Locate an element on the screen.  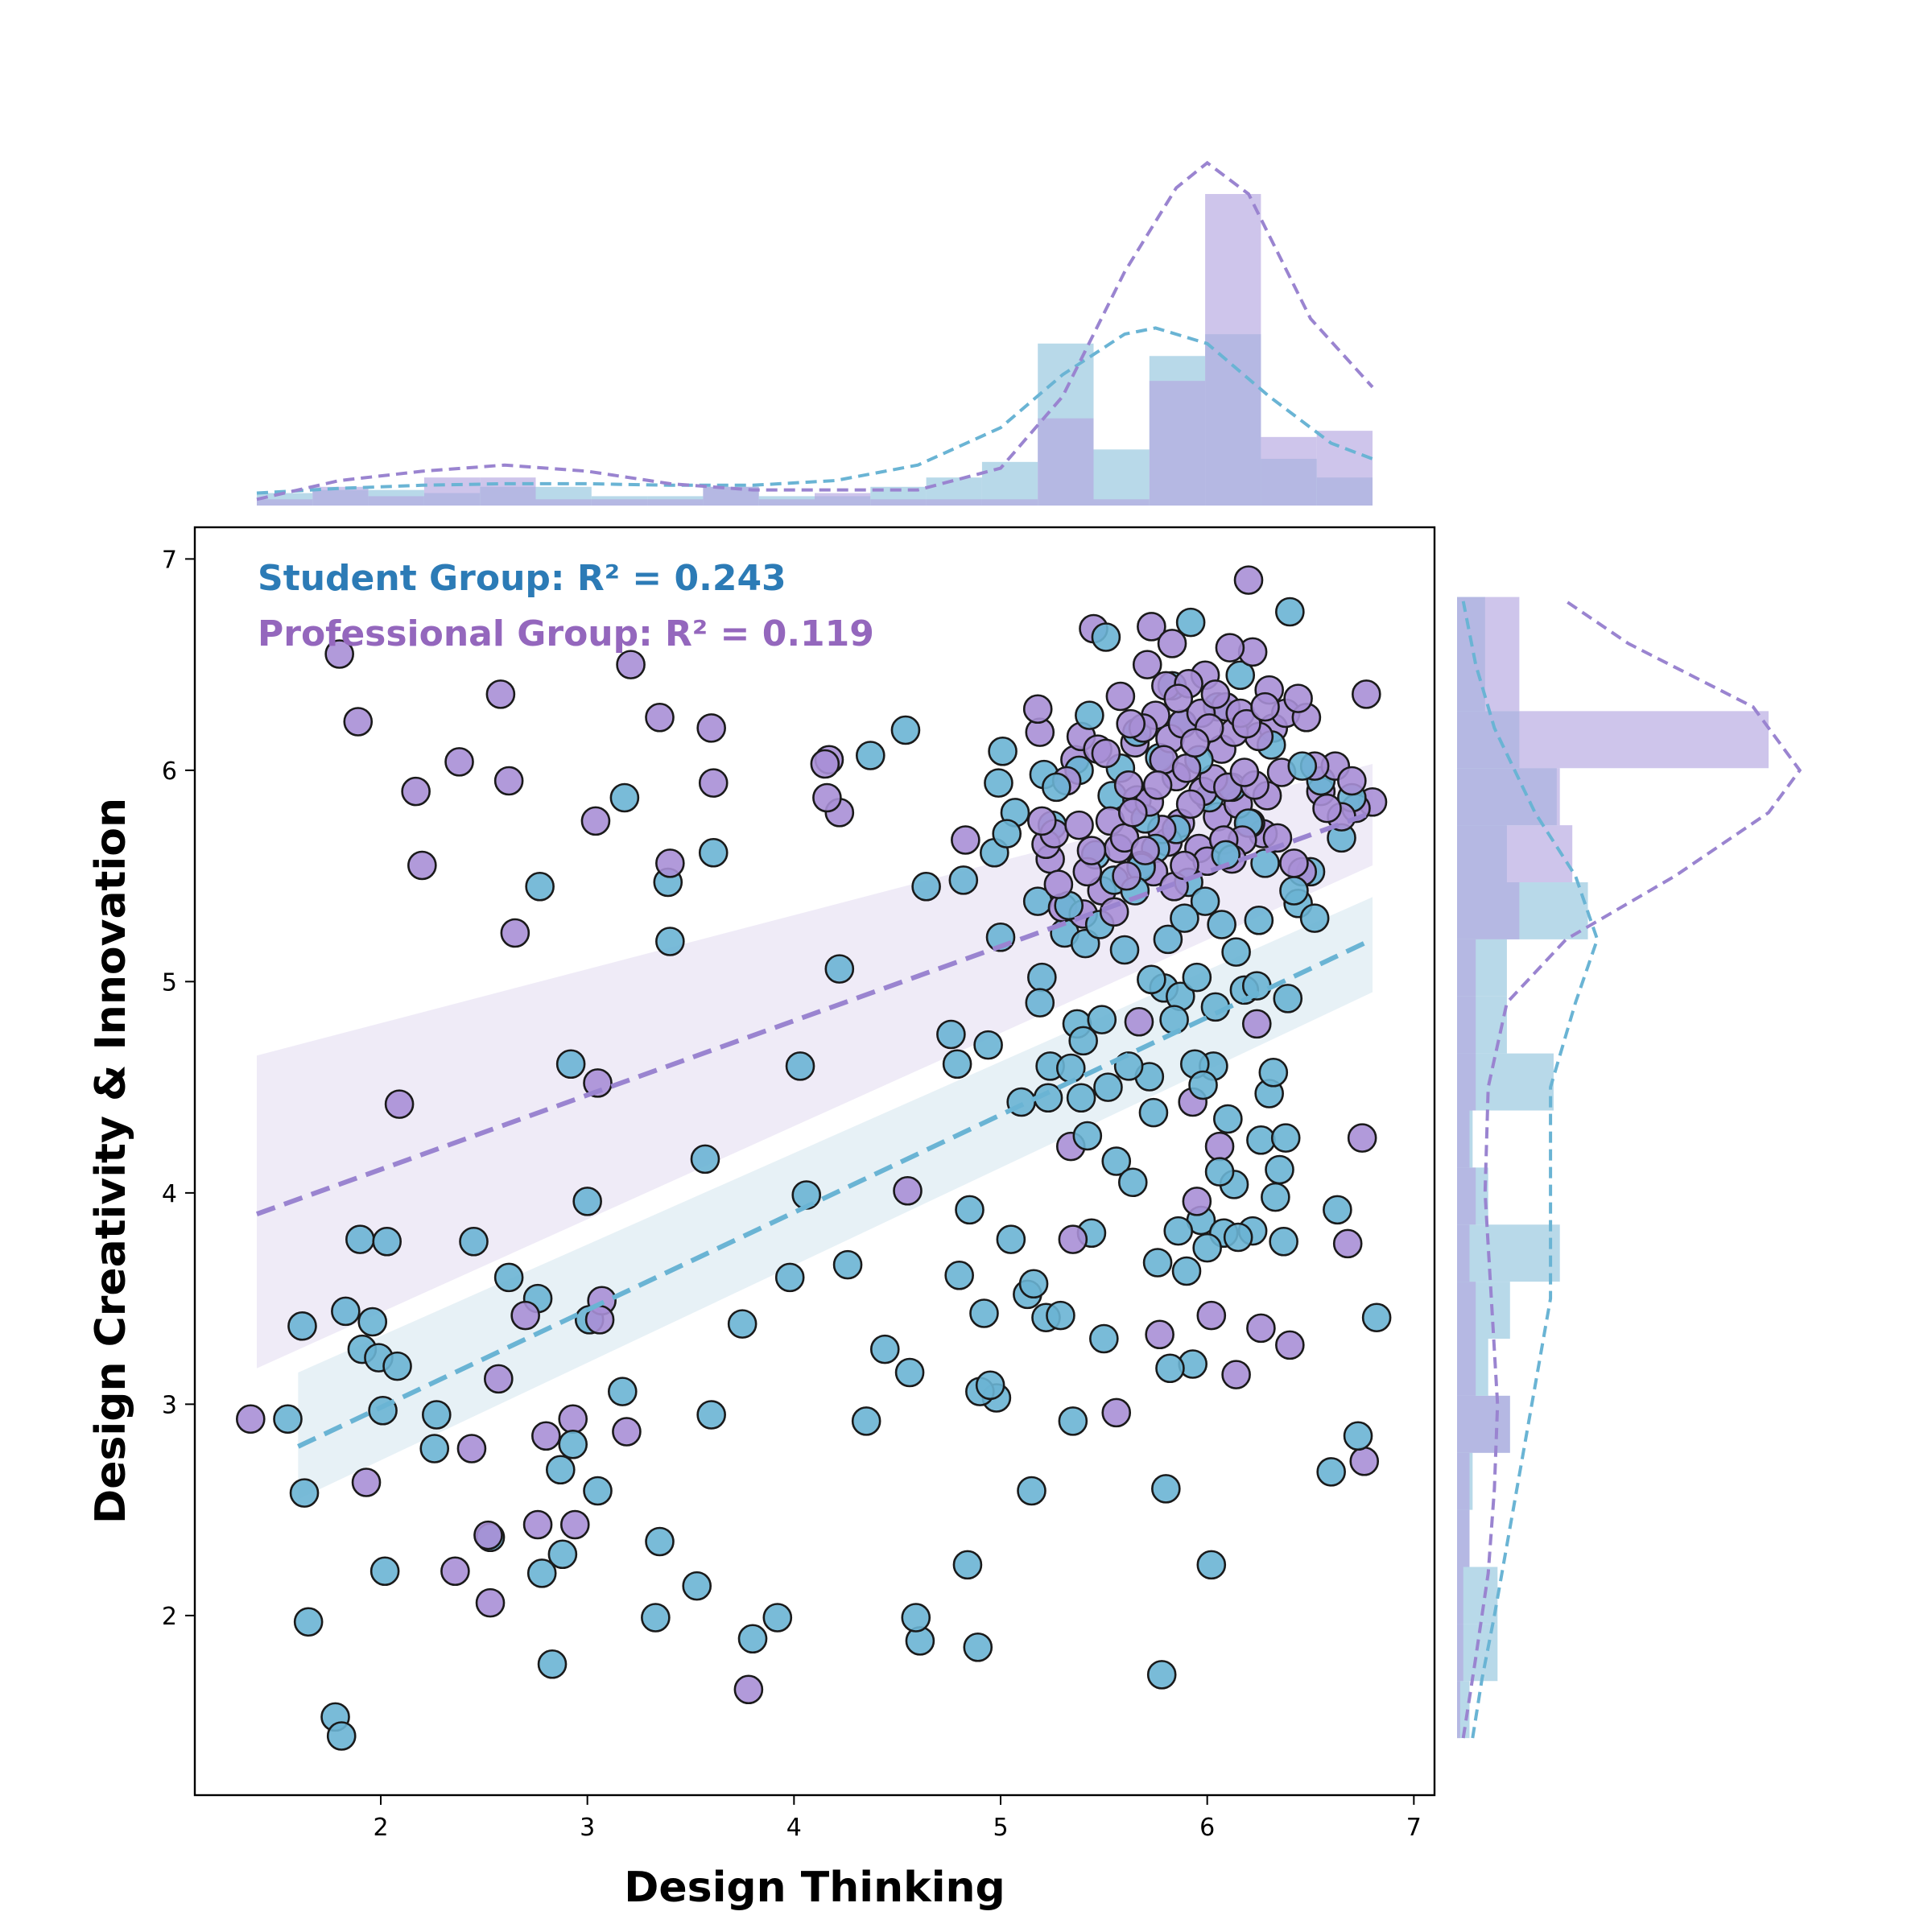
y-tick-label: 4 is located at coordinates (169, 1194).